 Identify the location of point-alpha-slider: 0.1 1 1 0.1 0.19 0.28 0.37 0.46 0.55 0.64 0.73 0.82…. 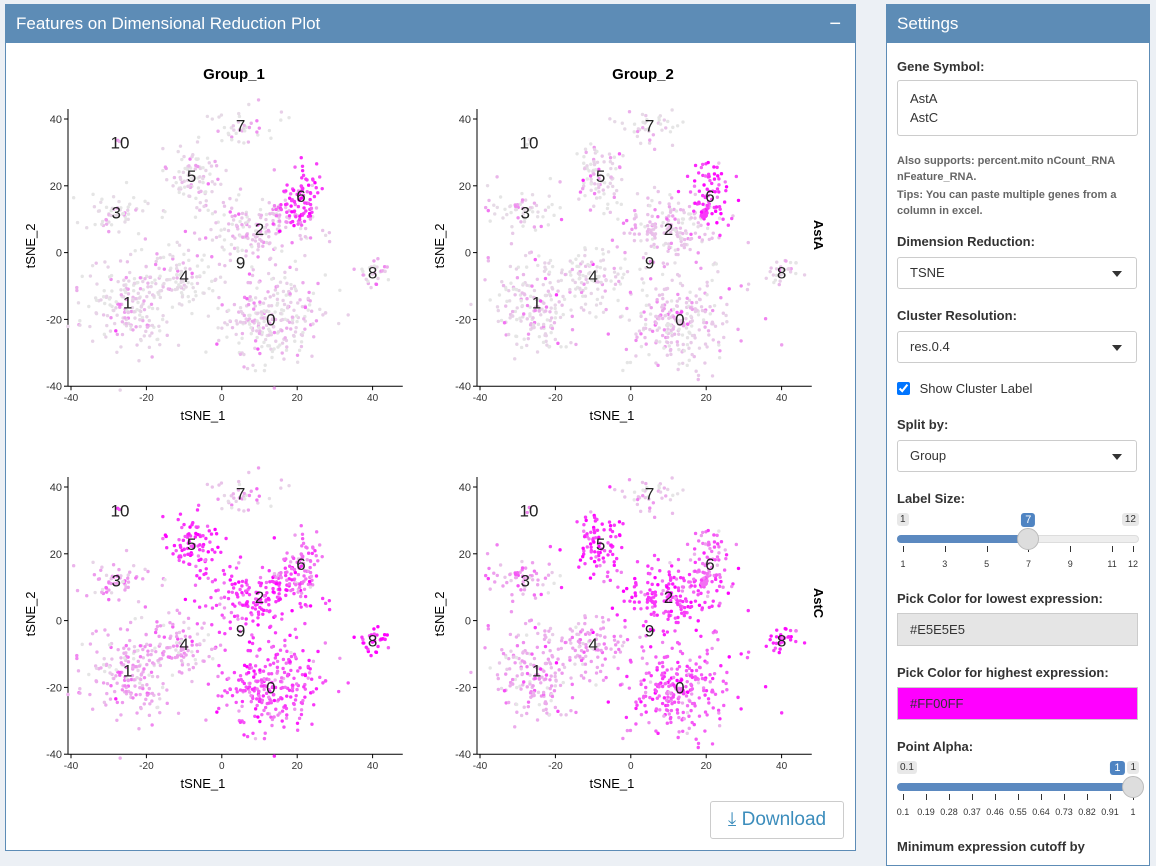
(1020, 785).